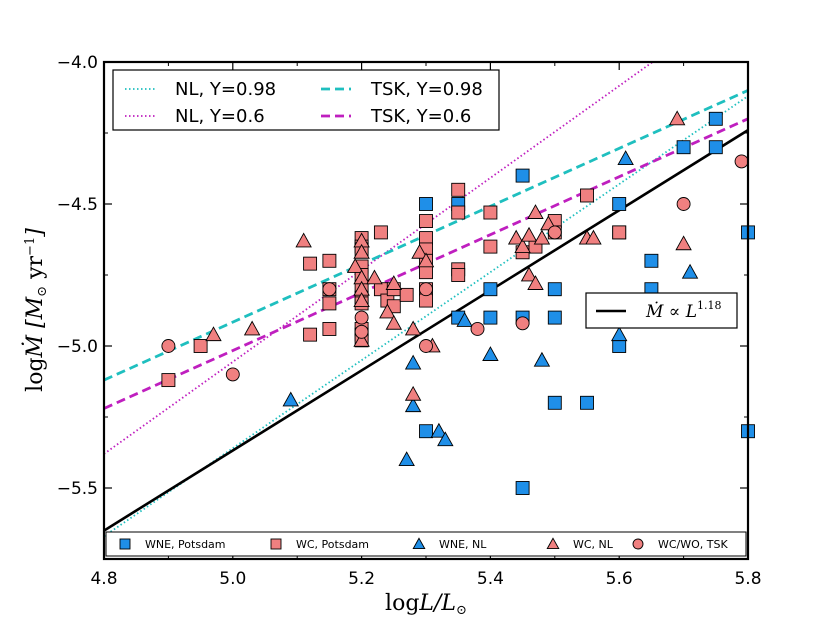  What do you see at coordinates (276, 544) in the screenshot?
I see `legend-marker-wc-potsdam` at bounding box center [276, 544].